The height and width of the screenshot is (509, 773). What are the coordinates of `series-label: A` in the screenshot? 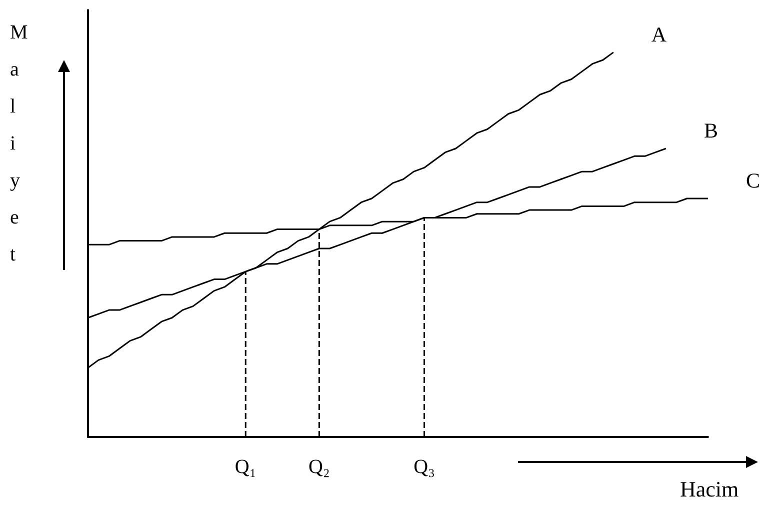 It's located at (659, 34).